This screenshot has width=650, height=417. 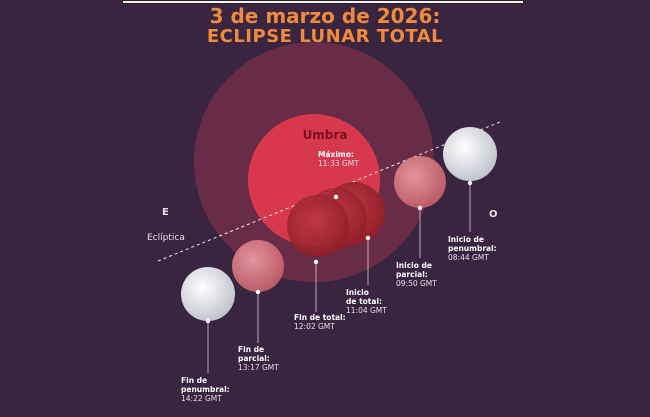 I want to click on moon-inicio-penumbral, so click(x=470, y=154).